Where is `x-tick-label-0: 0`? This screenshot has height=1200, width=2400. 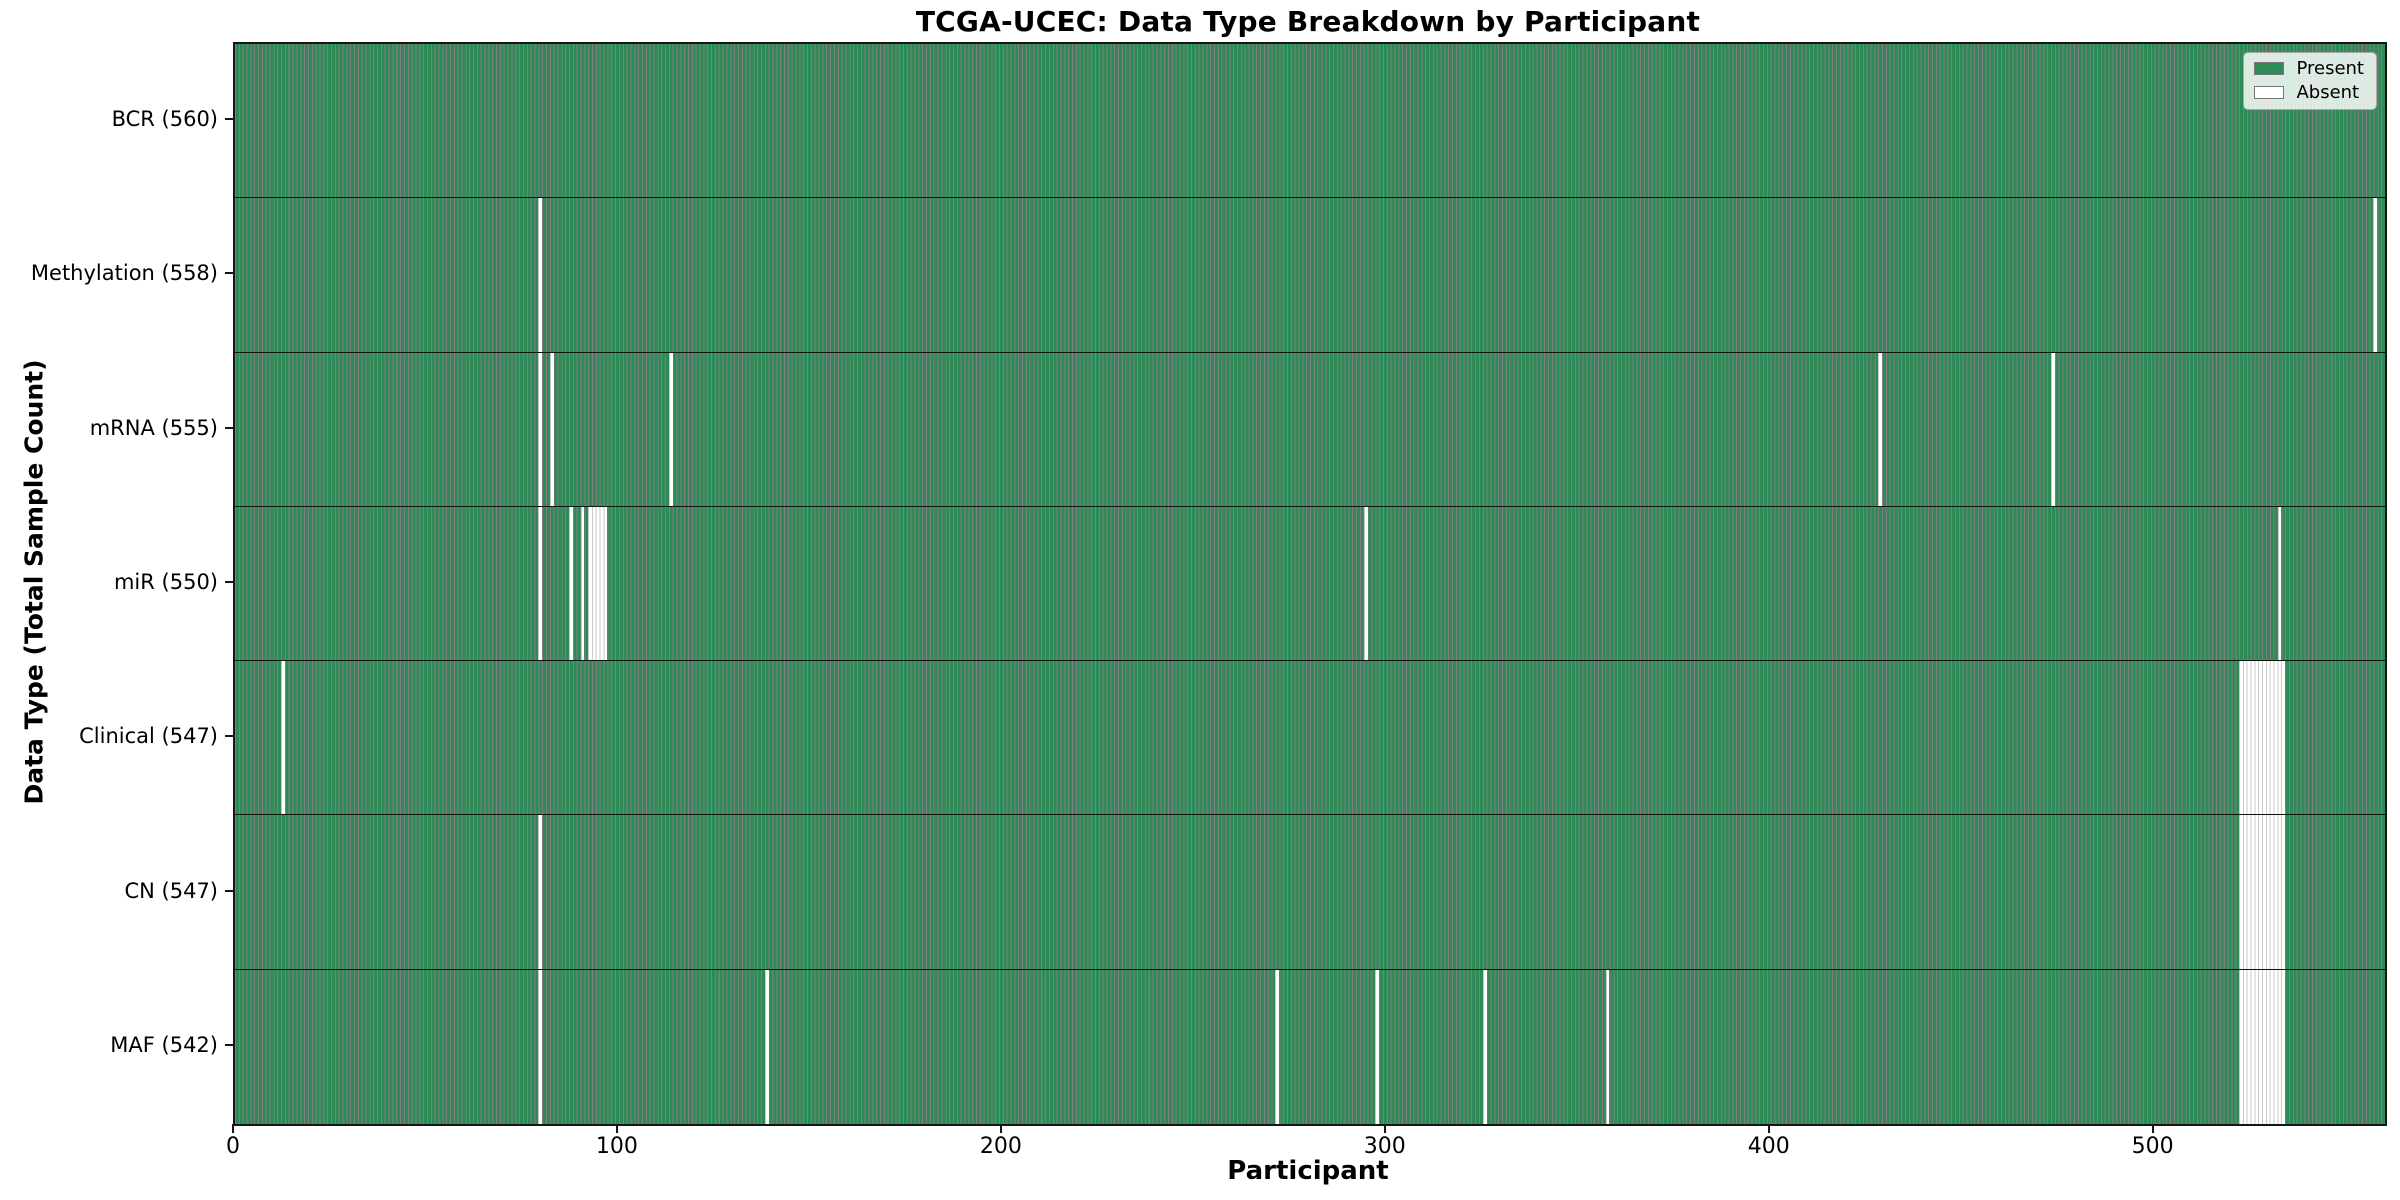 x-tick-label-0: 0 is located at coordinates (233, 1146).